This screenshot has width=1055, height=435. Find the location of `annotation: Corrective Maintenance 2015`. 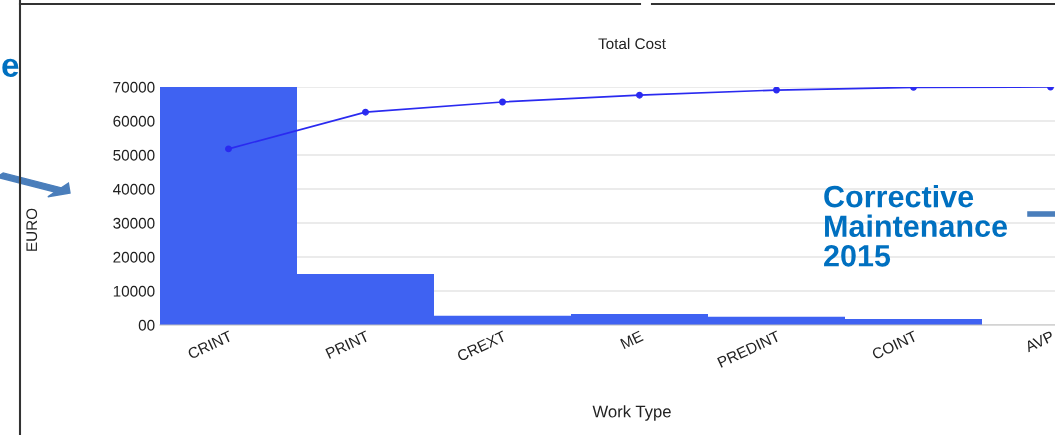

annotation: Corrective Maintenance 2015 is located at coordinates (916, 226).